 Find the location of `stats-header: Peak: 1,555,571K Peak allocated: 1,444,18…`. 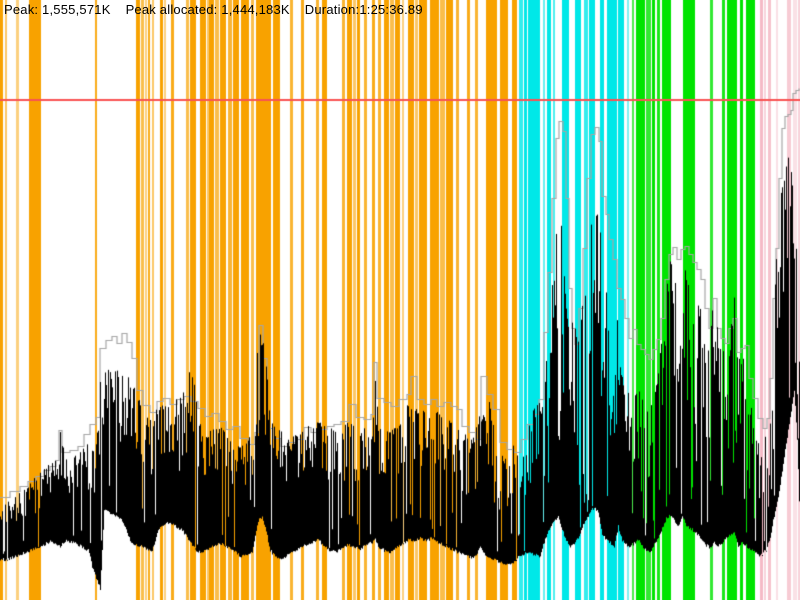

stats-header: Peak: 1,555,571K Peak allocated: 1,444,18… is located at coordinates (213, 9).